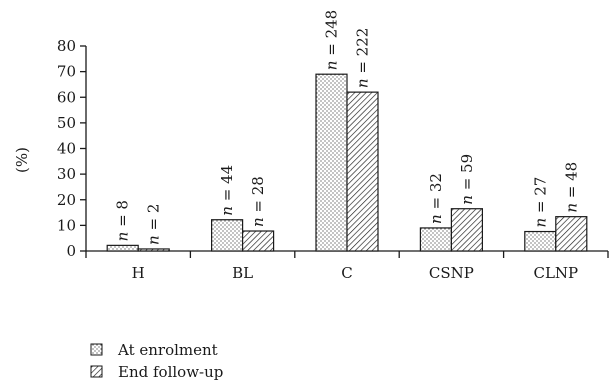  What do you see at coordinates (540, 241) in the screenshot?
I see `bar-clnp-enrolment` at bounding box center [540, 241].